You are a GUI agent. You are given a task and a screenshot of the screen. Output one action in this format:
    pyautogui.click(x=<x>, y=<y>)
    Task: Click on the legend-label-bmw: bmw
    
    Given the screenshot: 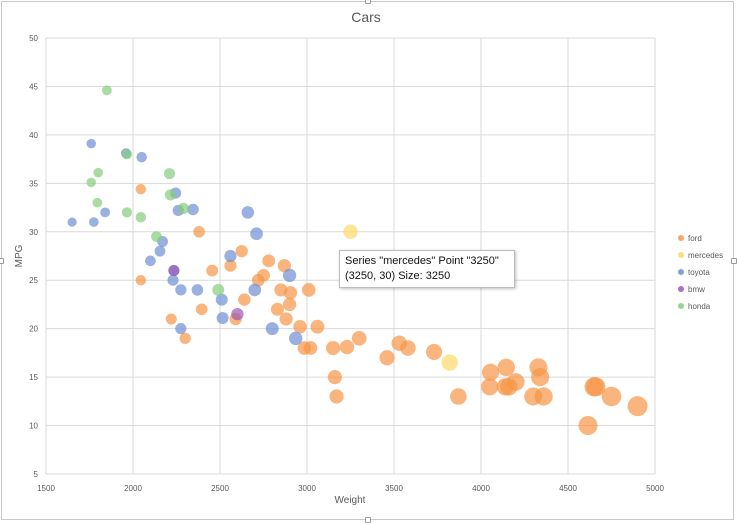 What is the action you would take?
    pyautogui.click(x=696, y=289)
    